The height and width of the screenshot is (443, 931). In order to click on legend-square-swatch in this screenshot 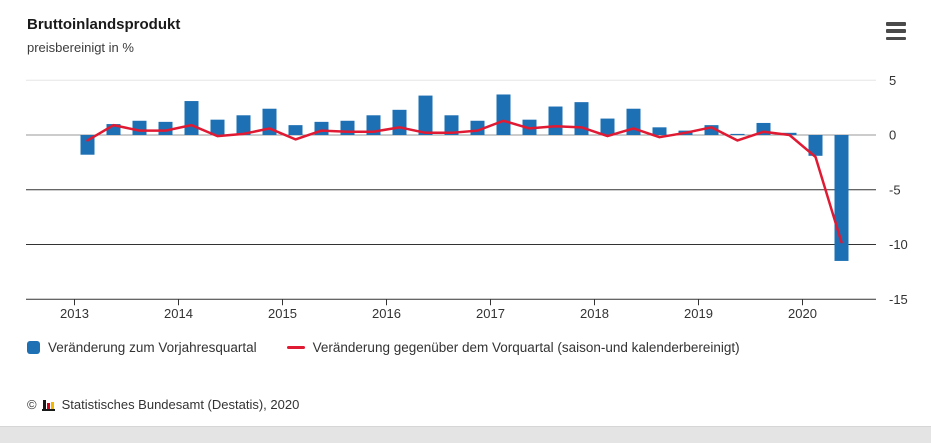, I will do `click(33, 347)`.